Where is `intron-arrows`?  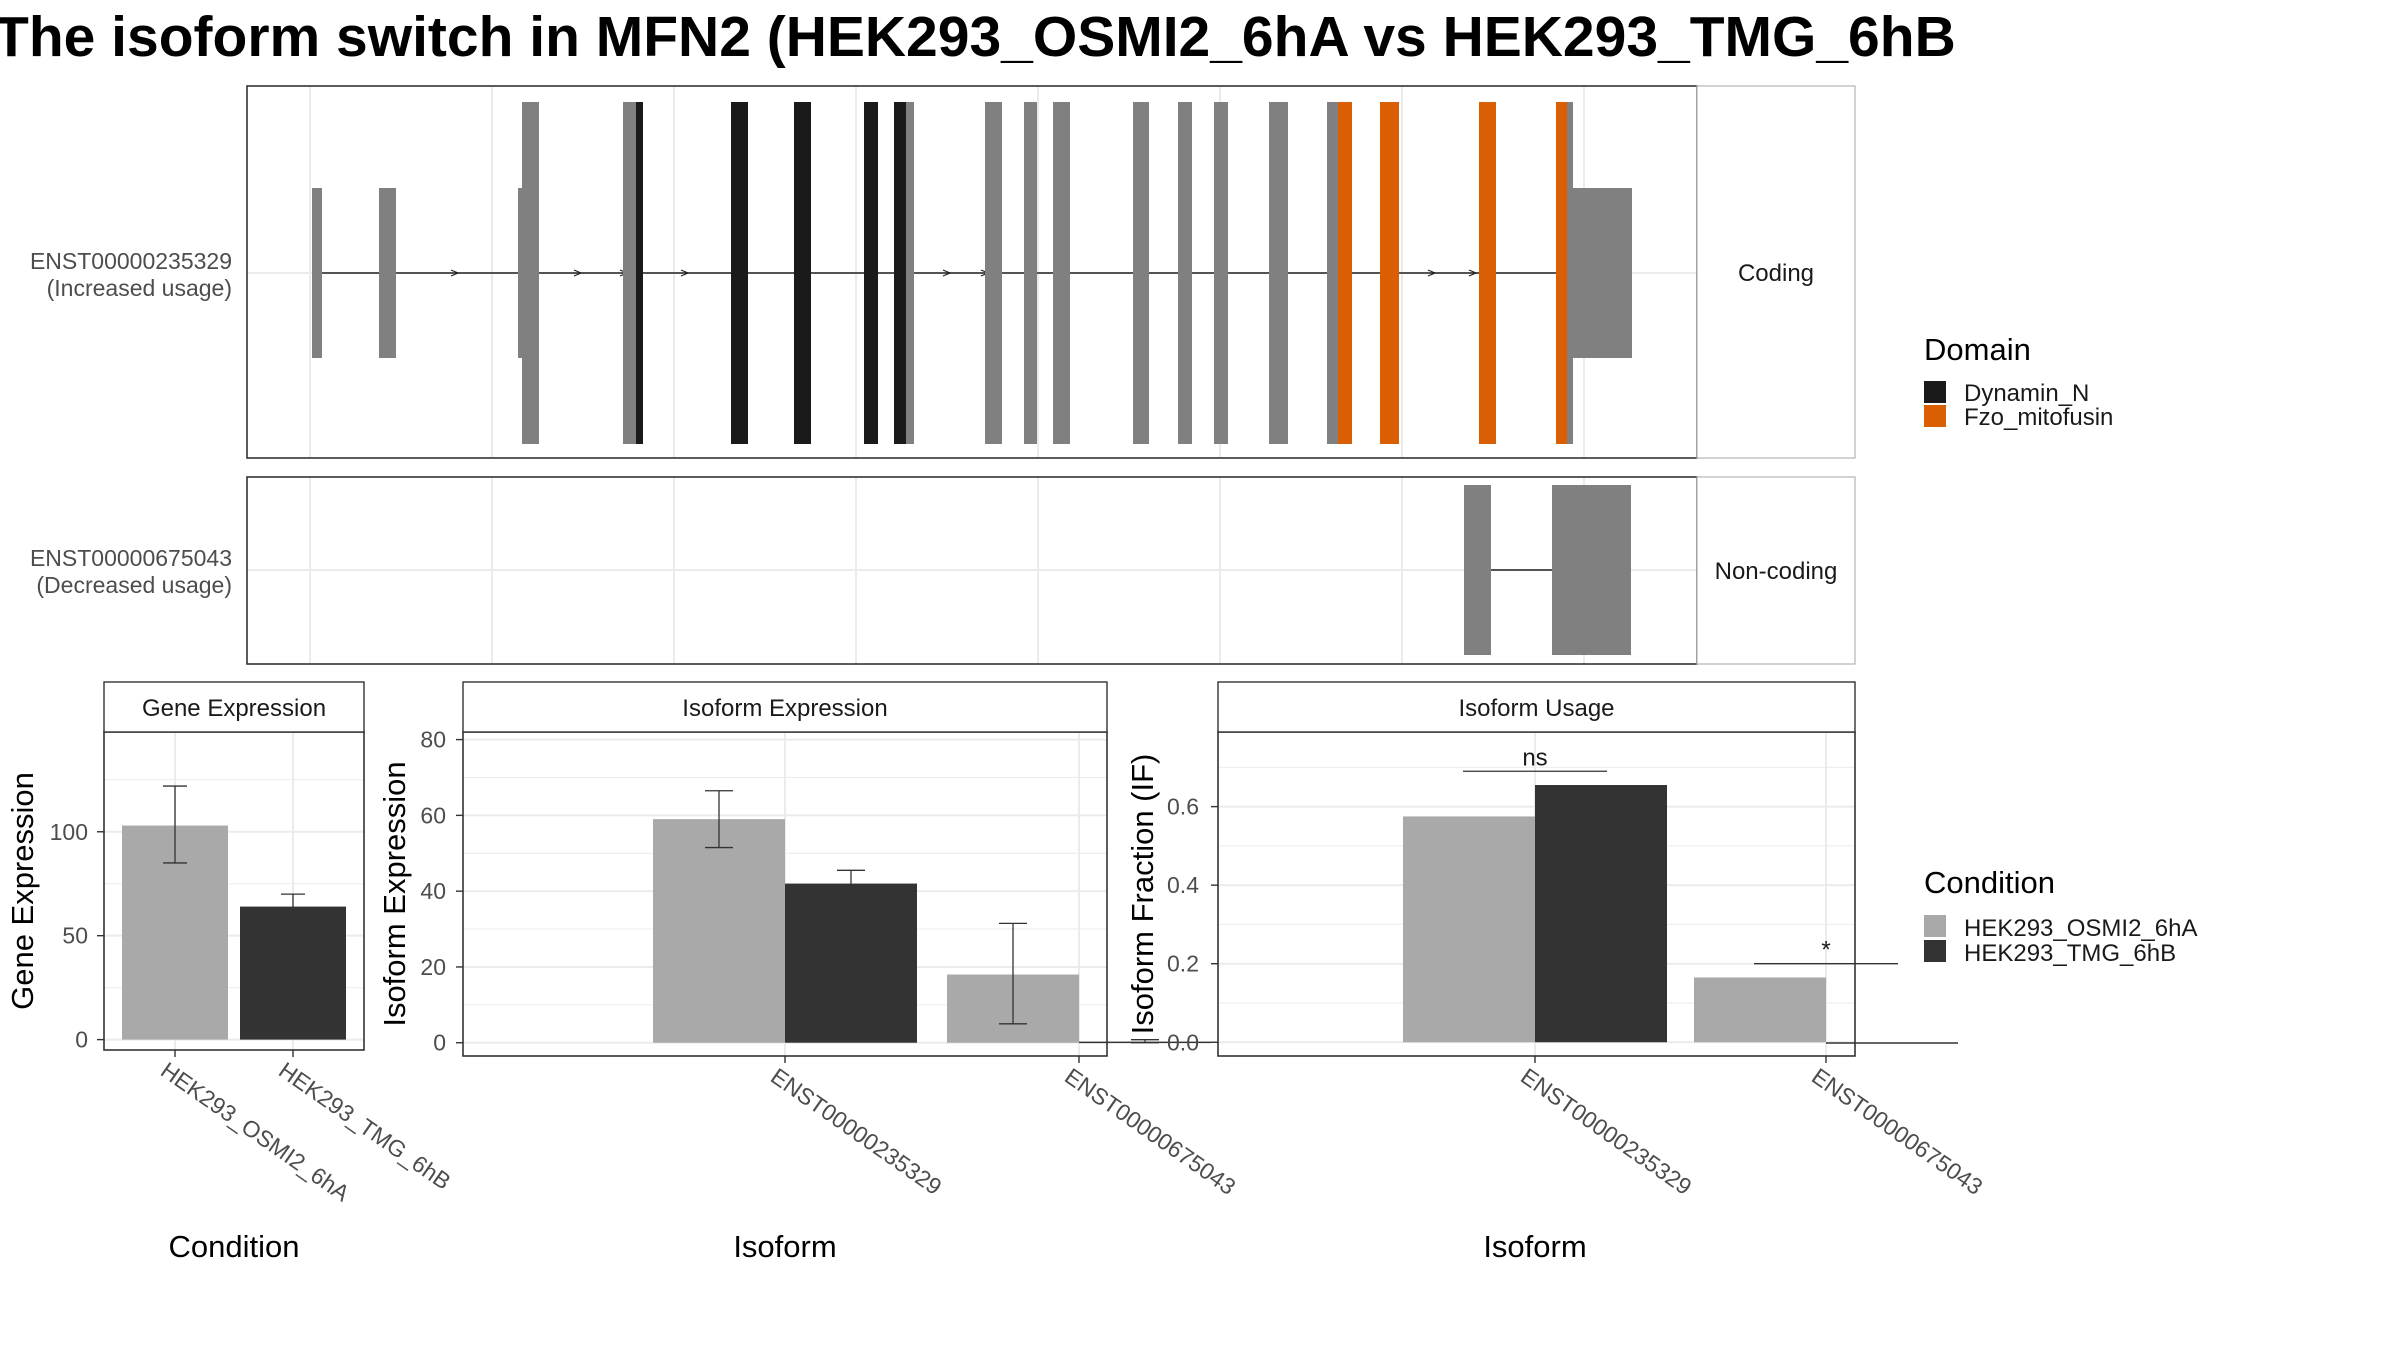 intron-arrows is located at coordinates (964, 273).